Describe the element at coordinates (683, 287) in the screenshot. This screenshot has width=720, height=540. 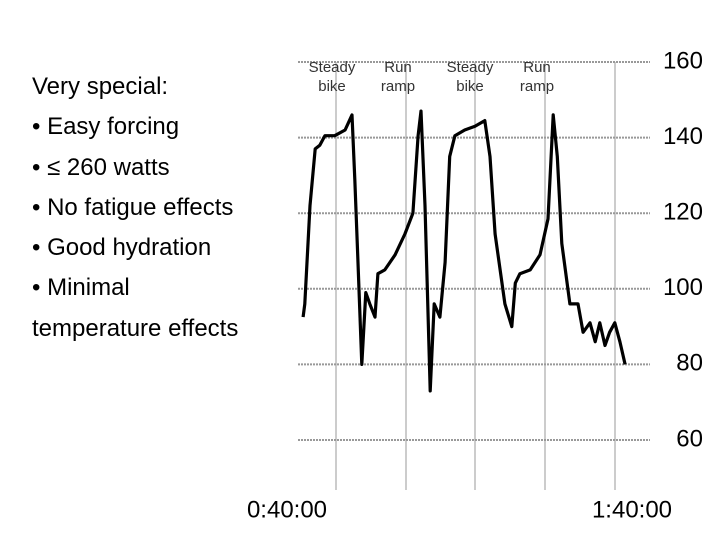
I see `y-tick-label: 100` at that location.